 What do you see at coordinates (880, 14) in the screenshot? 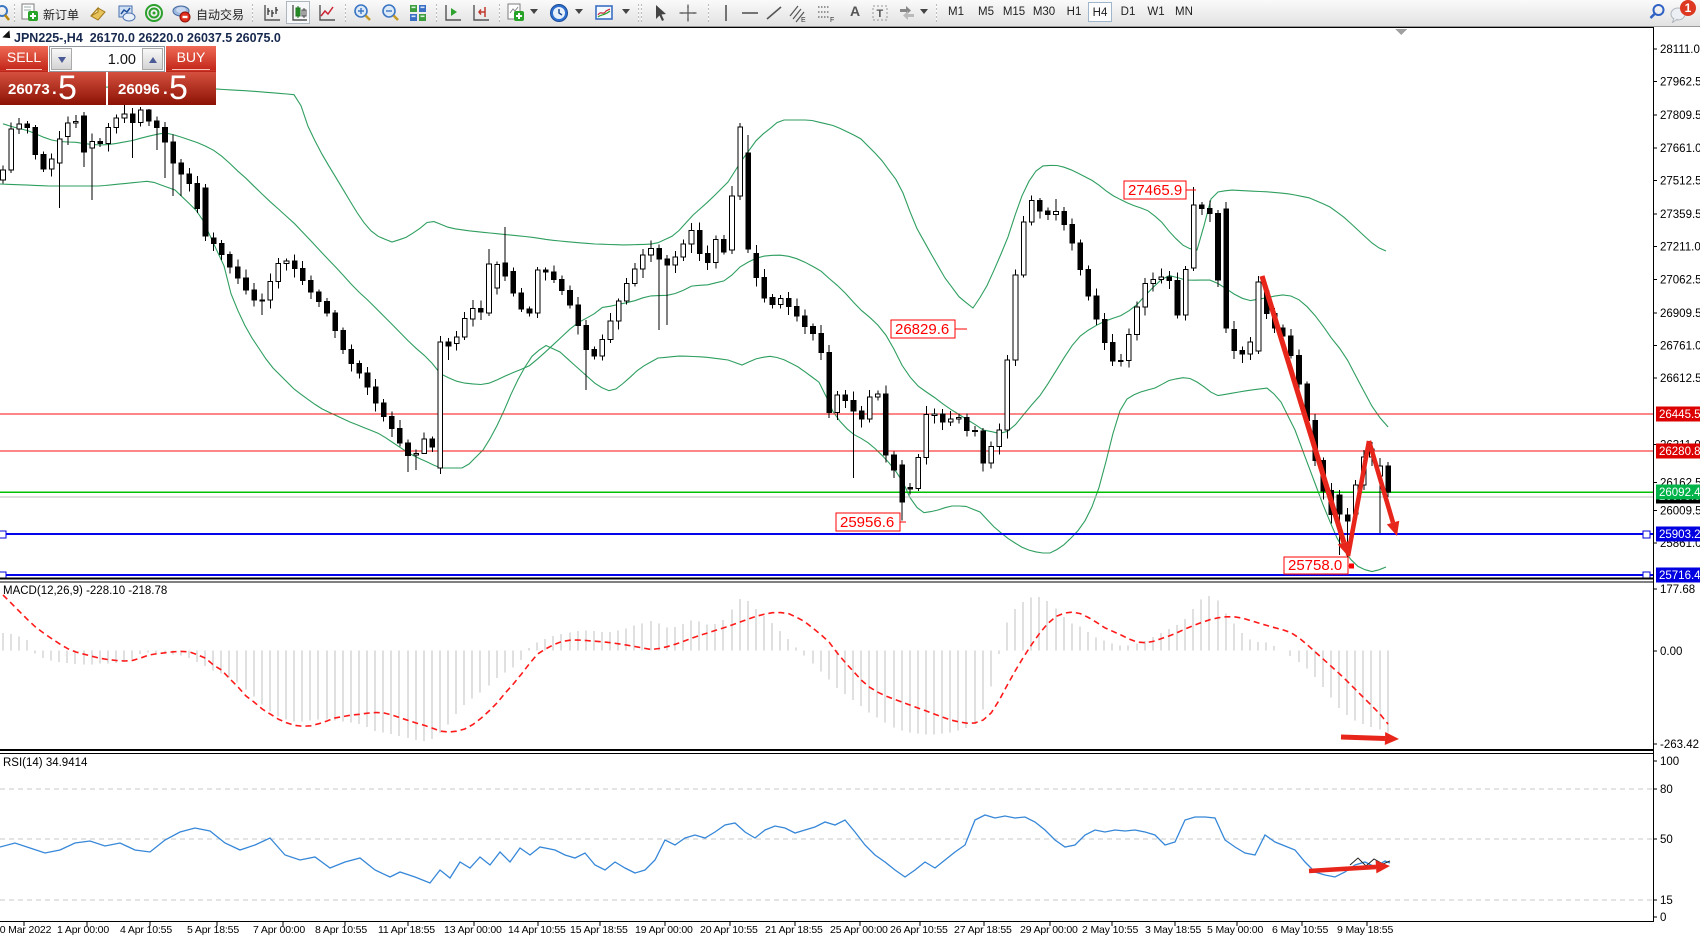
I see `svg-text: T` at bounding box center [880, 14].